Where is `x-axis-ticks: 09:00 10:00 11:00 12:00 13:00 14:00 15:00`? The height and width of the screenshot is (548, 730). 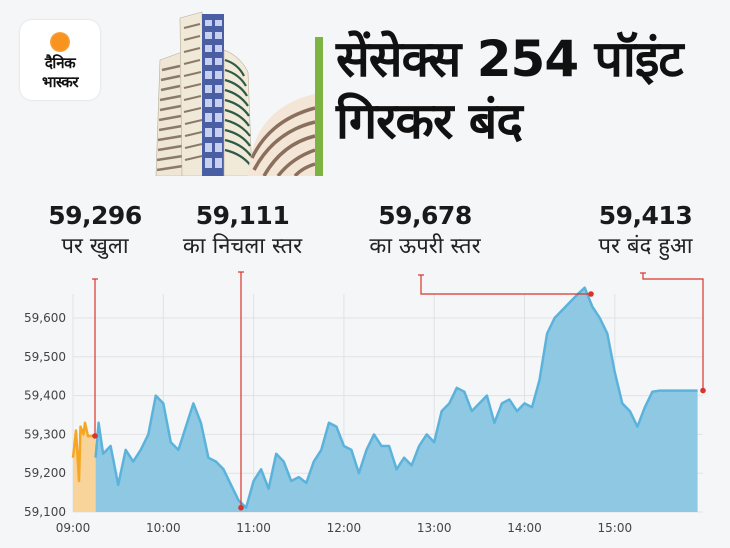
x-axis-ticks: 09:00 10:00 11:00 12:00 13:00 14:00 15:00 is located at coordinates (344, 528).